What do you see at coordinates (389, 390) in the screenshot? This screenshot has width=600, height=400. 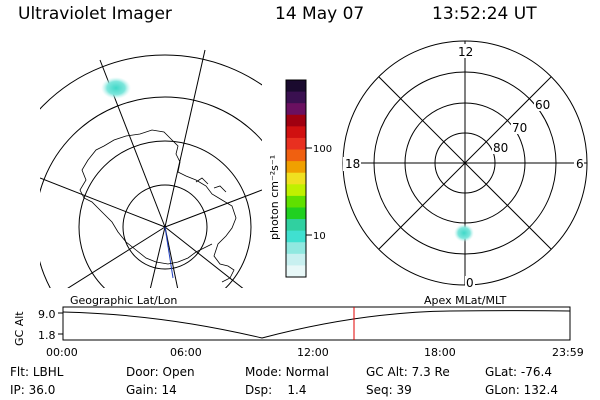 I see `status-seq: Seq: 39` at bounding box center [389, 390].